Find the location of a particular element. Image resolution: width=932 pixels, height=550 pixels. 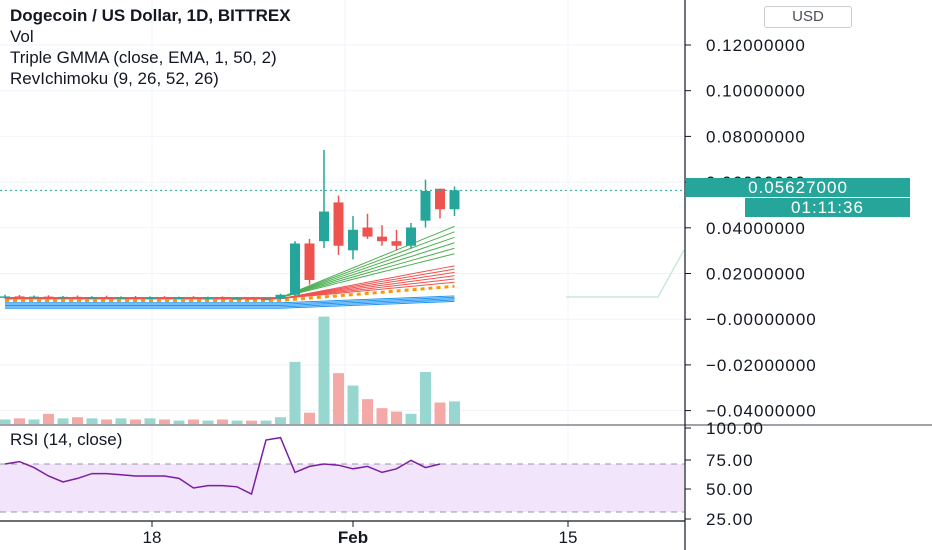

currency-button: USD is located at coordinates (808, 17).